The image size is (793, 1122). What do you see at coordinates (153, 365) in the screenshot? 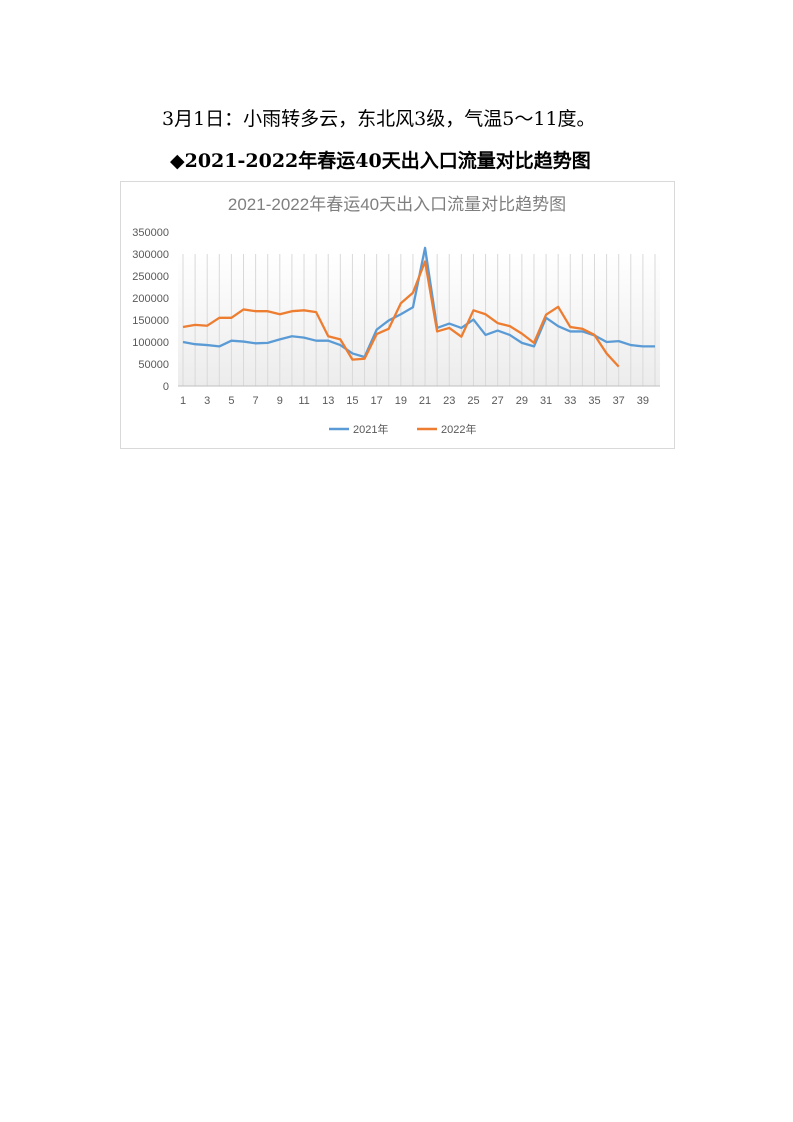
I see `y-tick-label: 50000` at bounding box center [153, 365].